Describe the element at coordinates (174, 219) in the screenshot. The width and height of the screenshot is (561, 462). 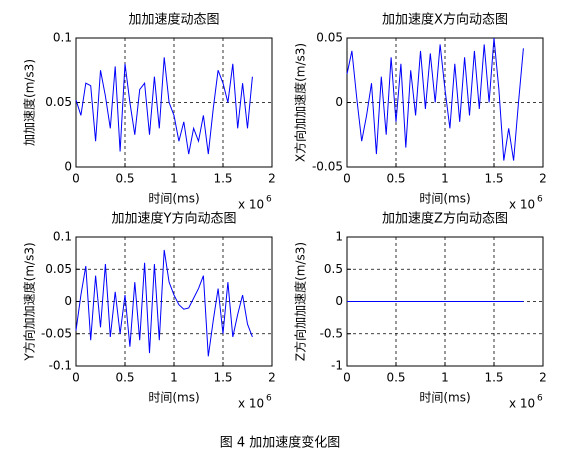
I see `chart-title: 加加速度Y方向动态图` at that location.